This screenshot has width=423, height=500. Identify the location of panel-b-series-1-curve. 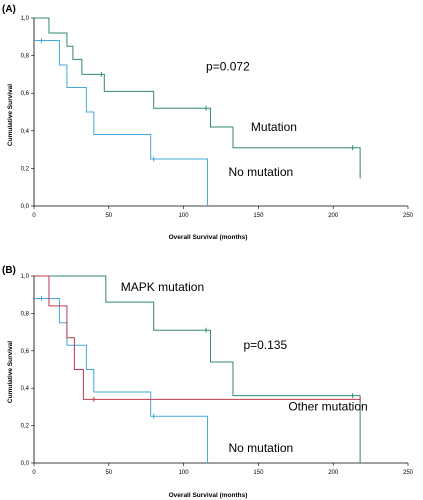
(121, 380).